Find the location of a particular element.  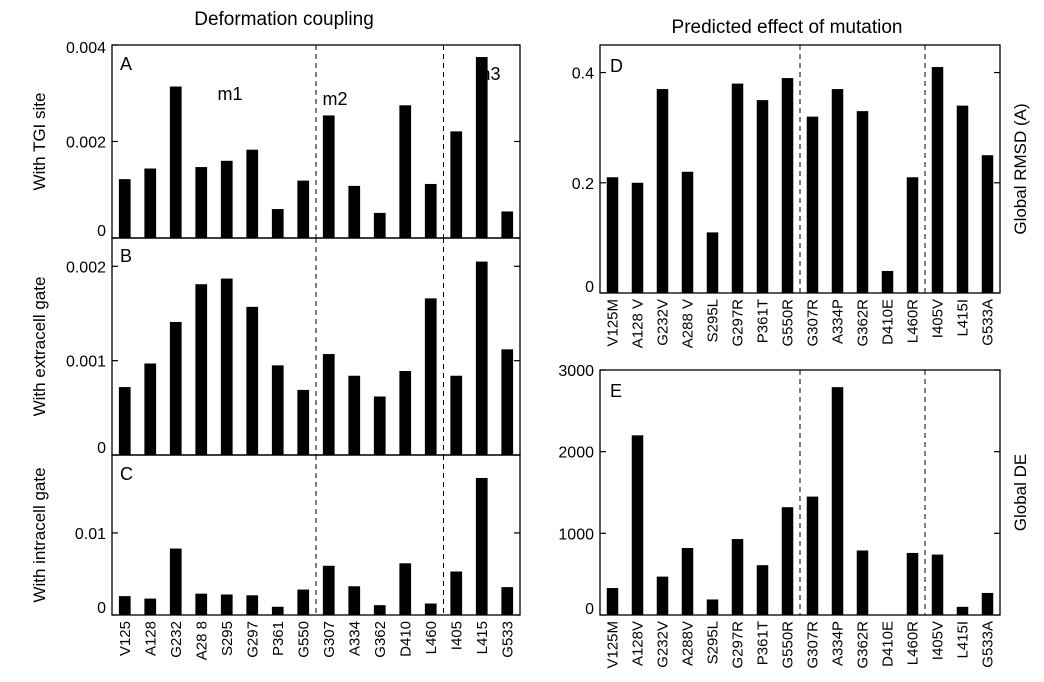

category-label: G362 is located at coordinates (380, 639).